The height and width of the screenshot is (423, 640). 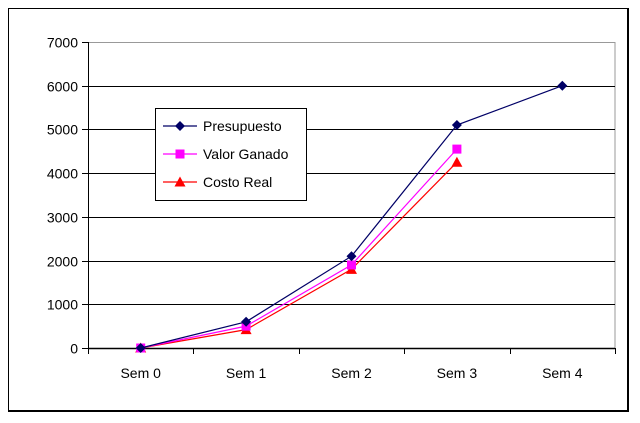 I want to click on legend-label: Valor Ganado, so click(x=246, y=154).